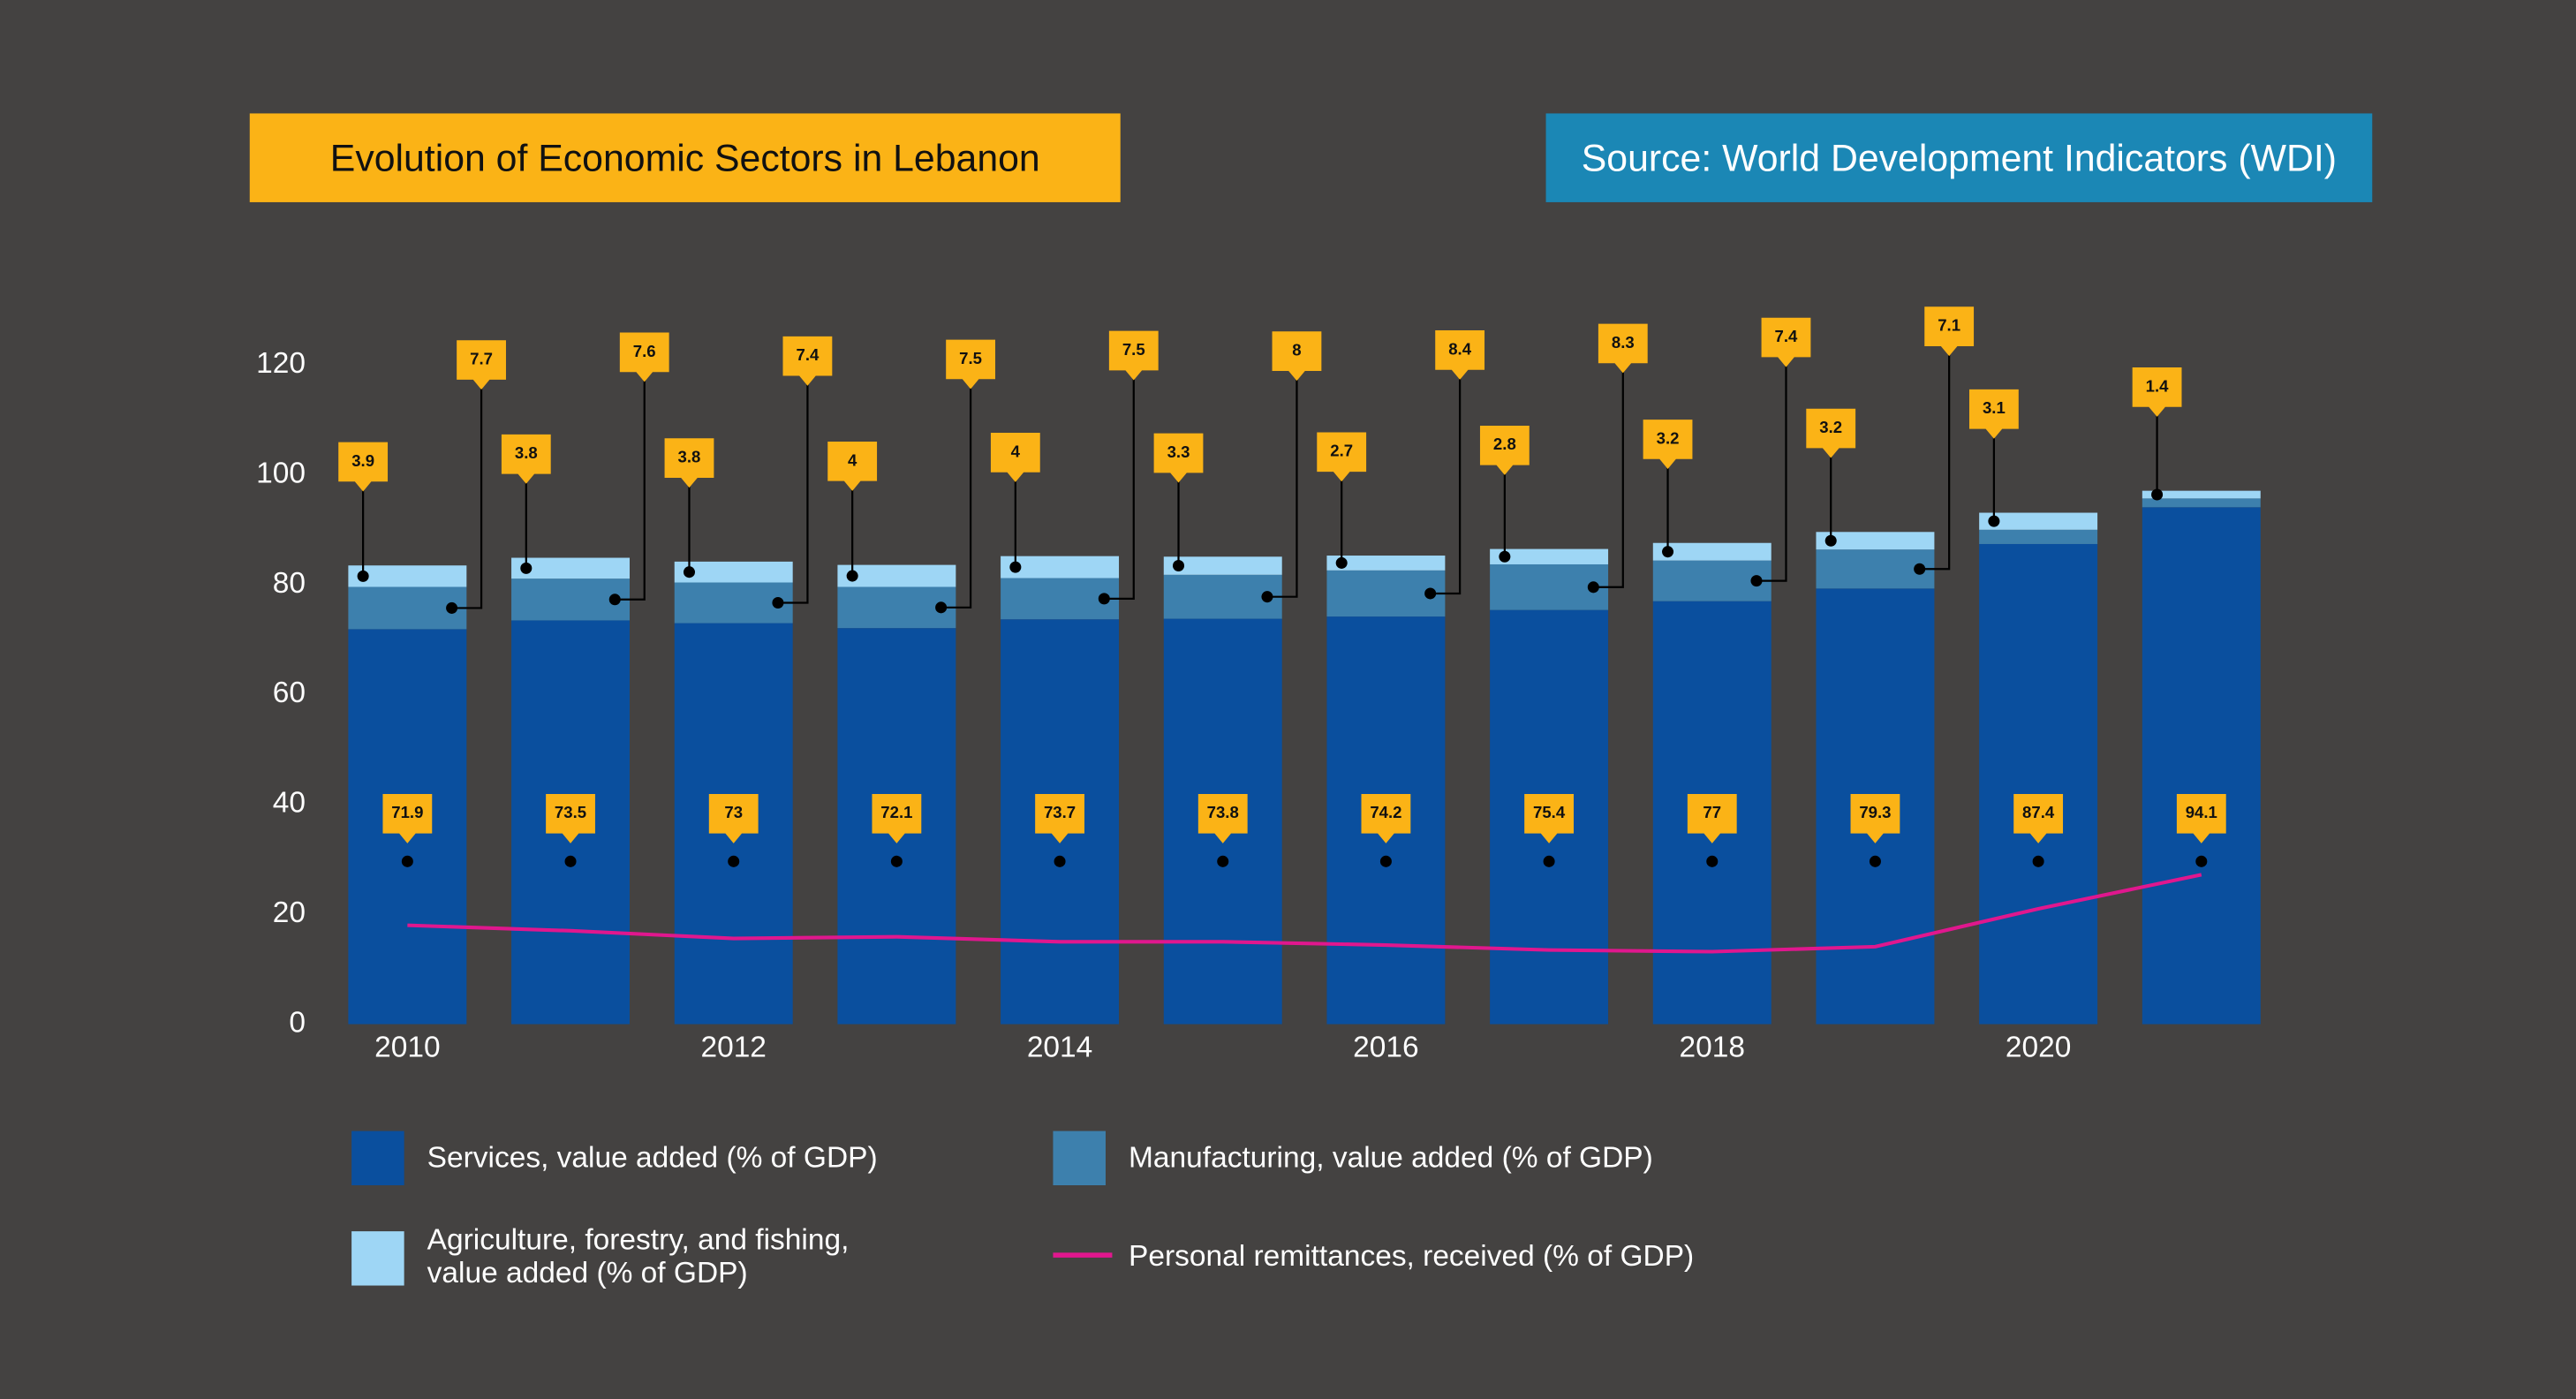 Image resolution: width=2576 pixels, height=1399 pixels. Describe the element at coordinates (1460, 348) in the screenshot. I see `data-label: 8.4` at that location.